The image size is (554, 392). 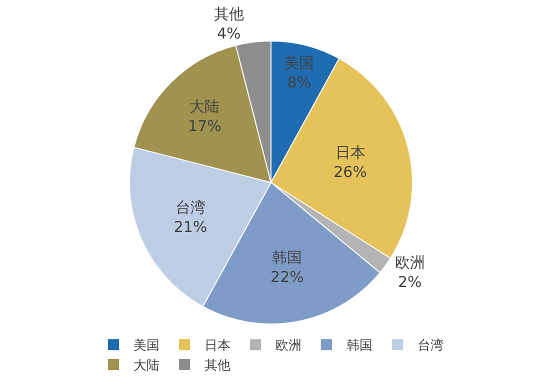 What do you see at coordinates (147, 366) in the screenshot?
I see `legend-label: 大陆` at bounding box center [147, 366].